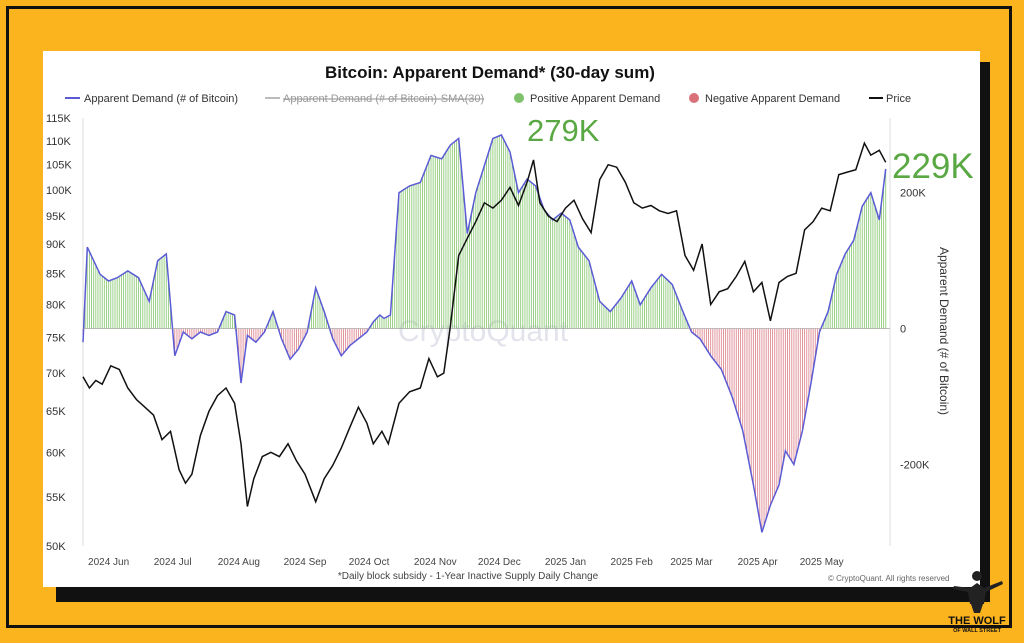 This screenshot has height=643, width=1024. Describe the element at coordinates (944, 331) in the screenshot. I see `y-right-axis-label: Apparent Demand (# of Bitcoin)` at that location.